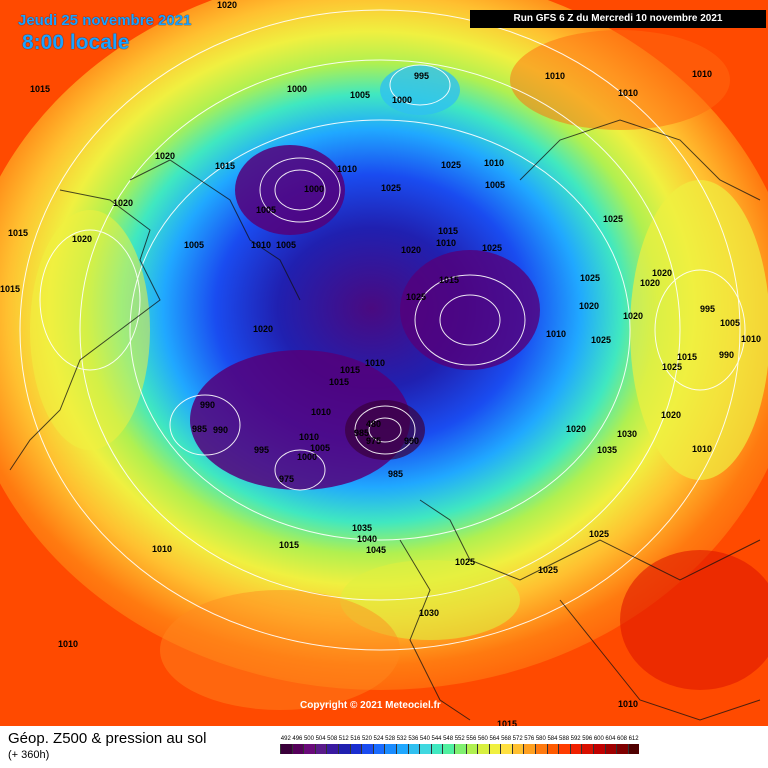  Describe the element at coordinates (517, 744) in the screenshot. I see `scale-entry: 572` at that location.